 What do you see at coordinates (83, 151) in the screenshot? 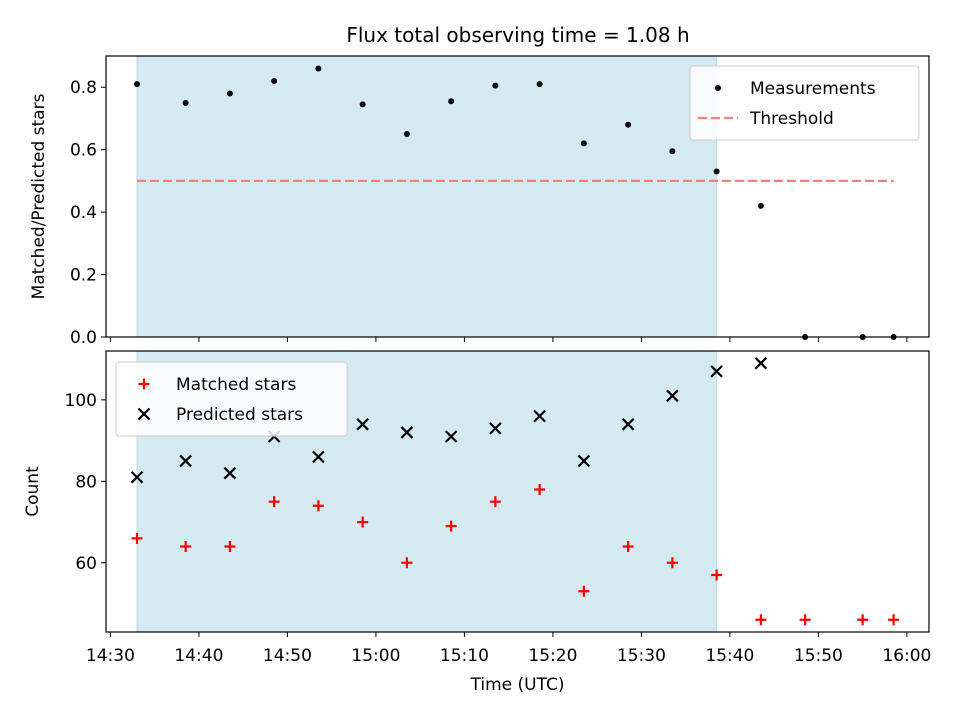
I see `y-tick-label: 0.6` at bounding box center [83, 151].